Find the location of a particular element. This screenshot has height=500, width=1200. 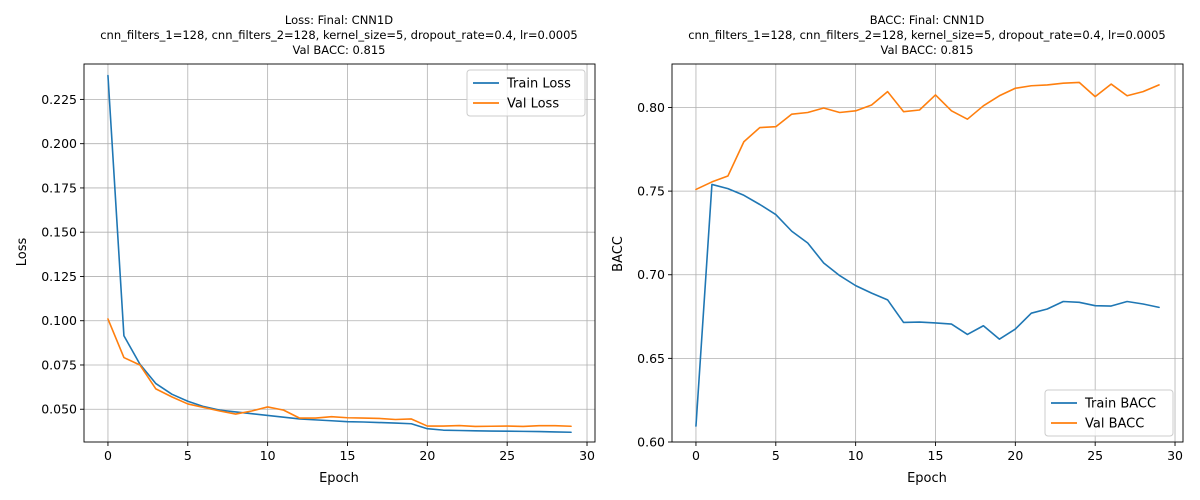

bacc-y-tick-label: 0.75 is located at coordinates (651, 191).